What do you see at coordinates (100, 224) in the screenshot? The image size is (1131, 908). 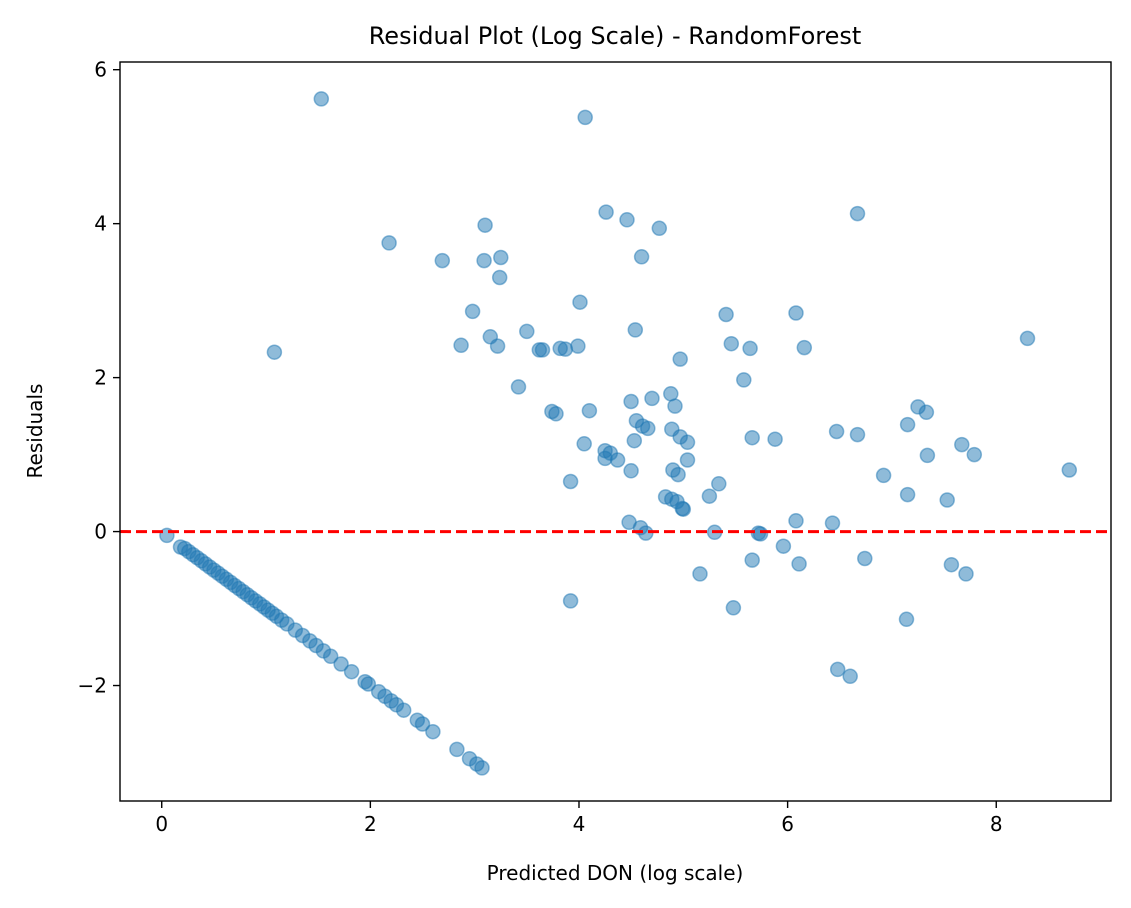 I see `y-tick-label: 4` at bounding box center [100, 224].